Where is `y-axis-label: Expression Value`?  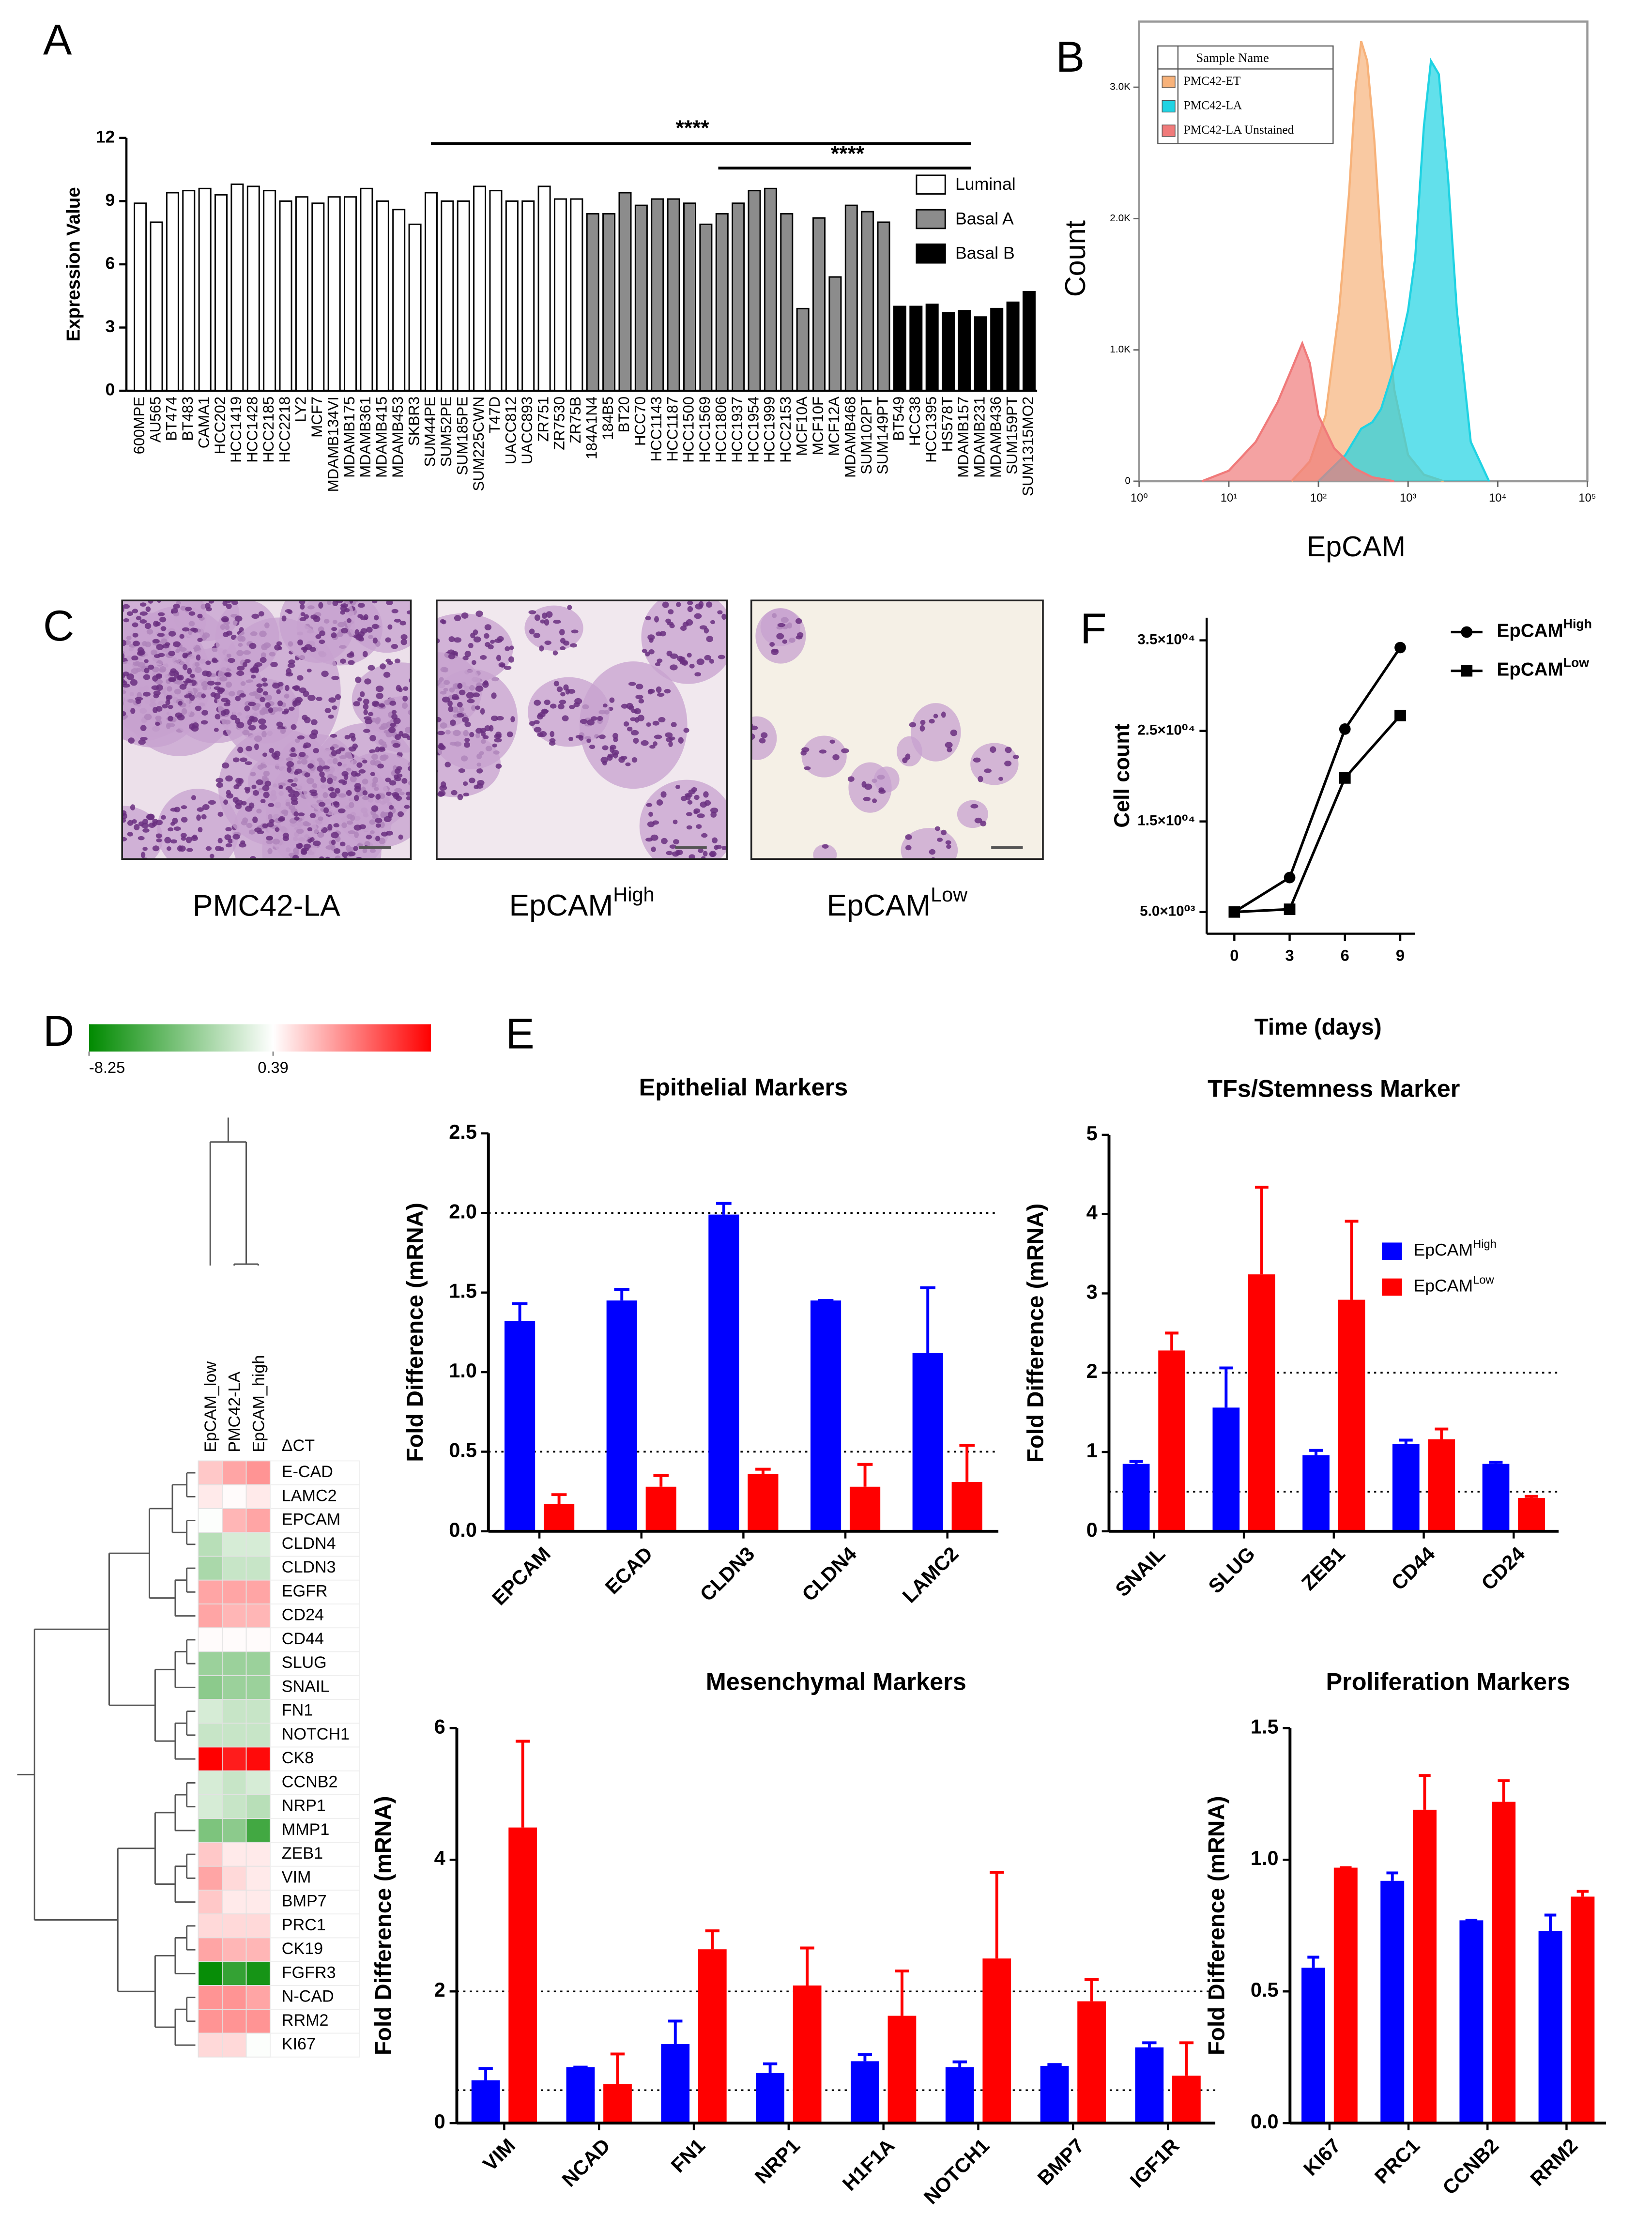 y-axis-label: Expression Value is located at coordinates (73, 264).